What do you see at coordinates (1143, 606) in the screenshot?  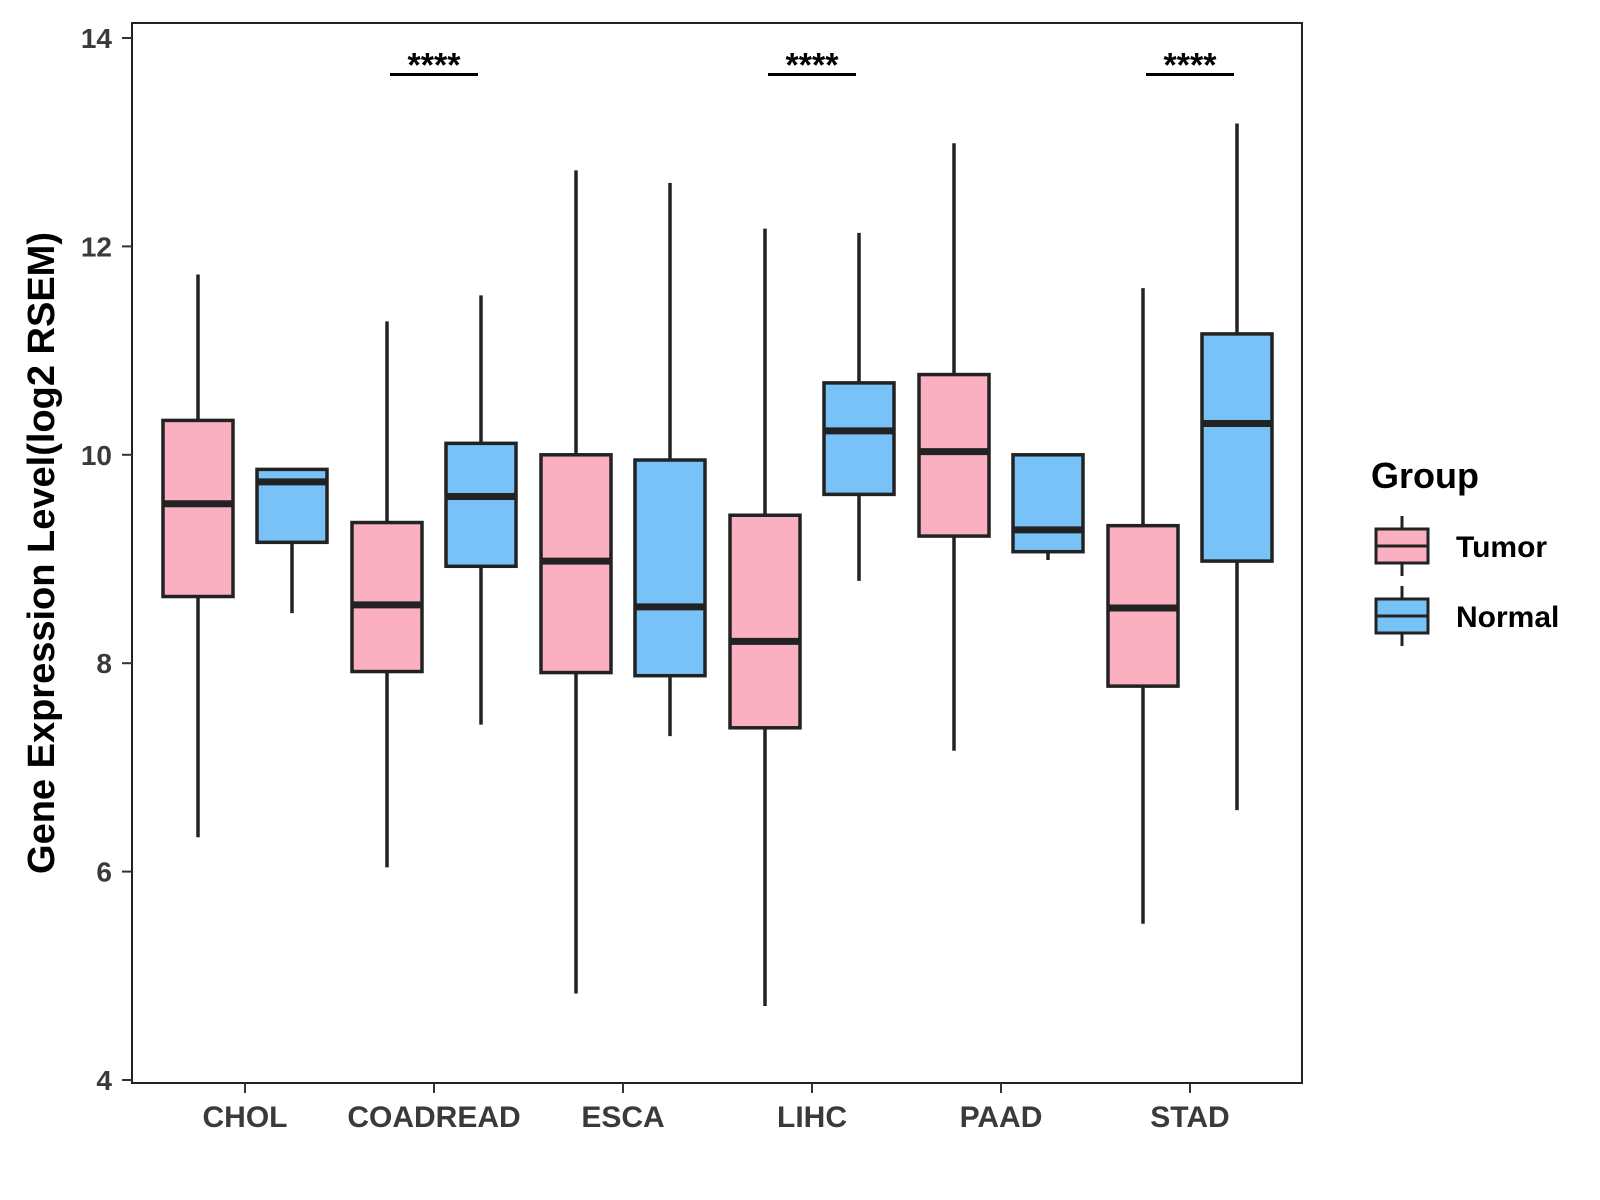 I see `box-tumor-stad` at bounding box center [1143, 606].